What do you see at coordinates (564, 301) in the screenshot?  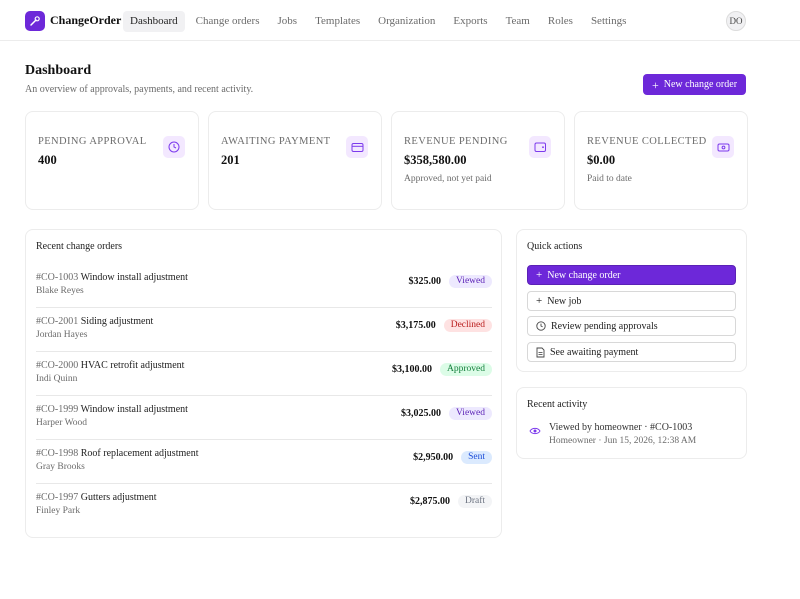 I see `quick-action-label: New job` at bounding box center [564, 301].